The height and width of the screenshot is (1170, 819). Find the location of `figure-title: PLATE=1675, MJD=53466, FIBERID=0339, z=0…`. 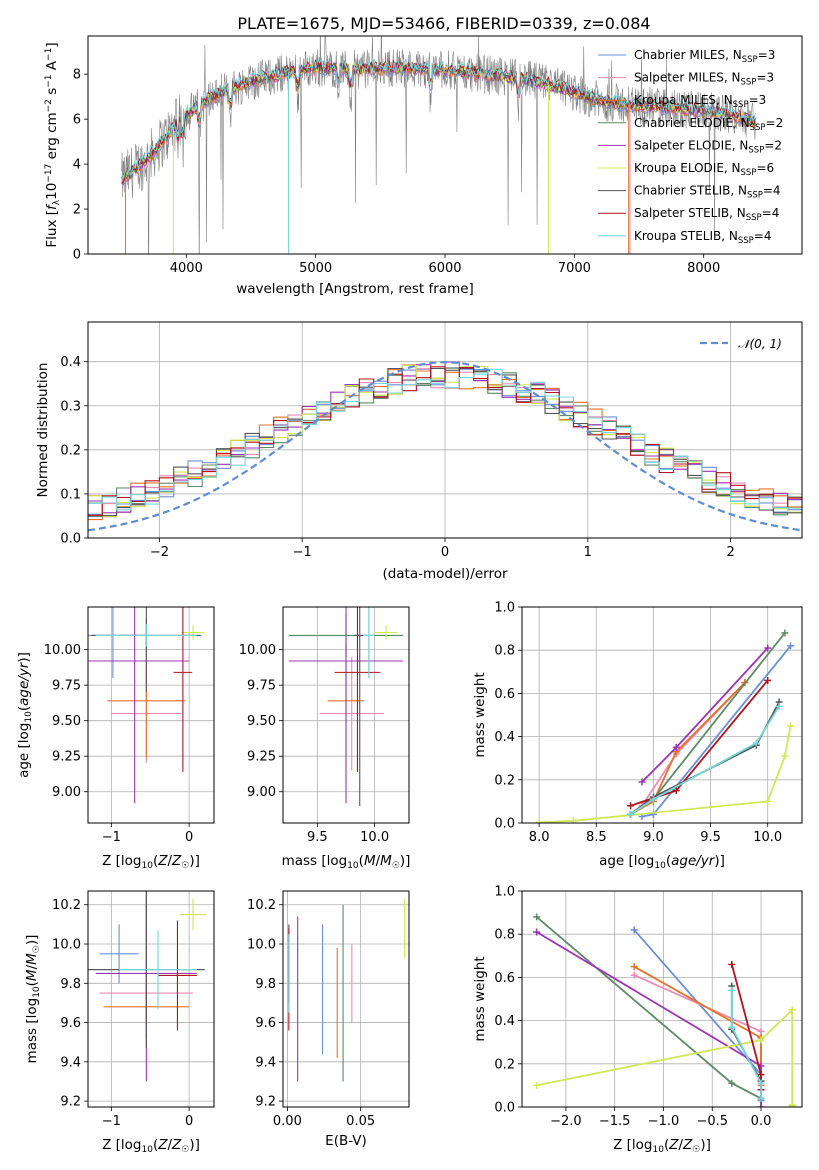

figure-title: PLATE=1675, MJD=53466, FIBERID=0339, z=0… is located at coordinates (443, 23).